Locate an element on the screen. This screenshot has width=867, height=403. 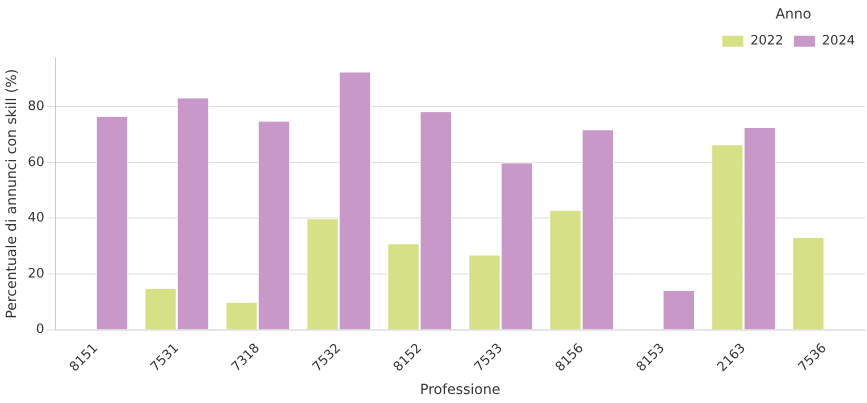
y-axis-title: Percentuale di annunci con skill (%) is located at coordinates (12, 193).